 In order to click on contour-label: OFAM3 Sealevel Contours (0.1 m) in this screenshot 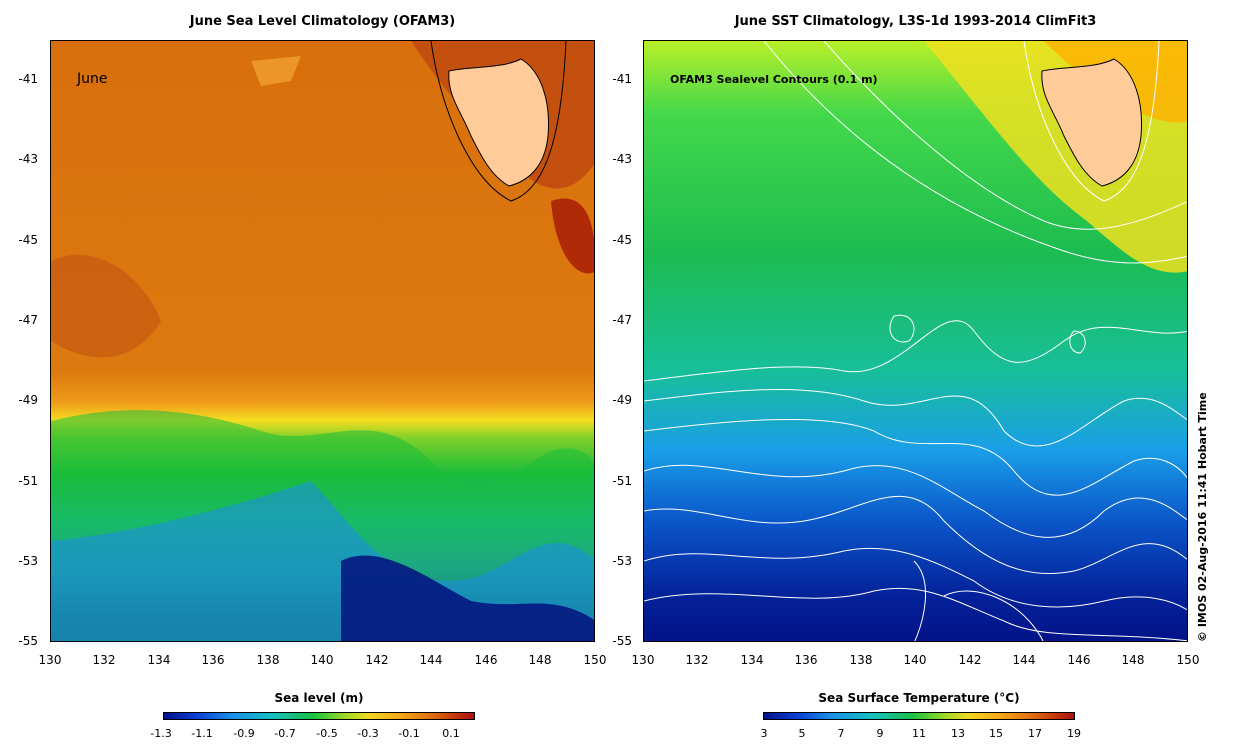, I will do `click(774, 79)`.